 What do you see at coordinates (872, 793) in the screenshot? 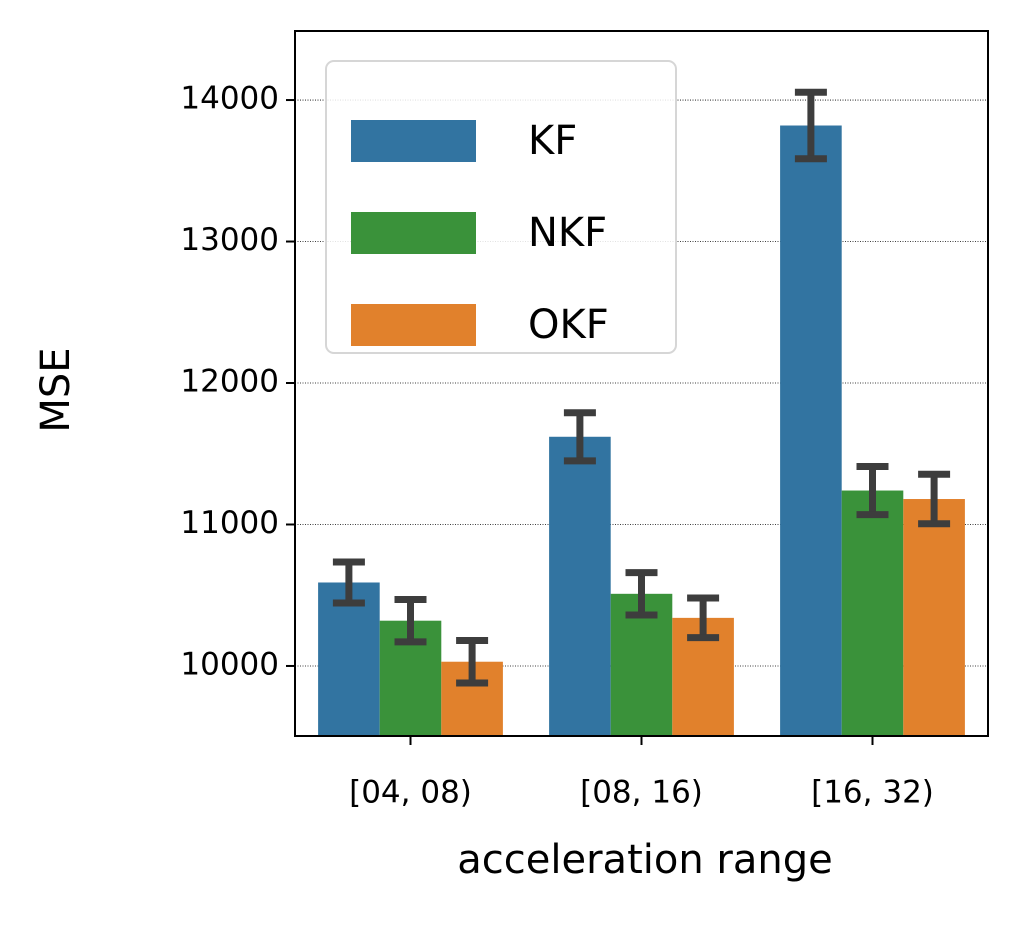
I see `x-tick-label: [16, 32)` at bounding box center [872, 793].